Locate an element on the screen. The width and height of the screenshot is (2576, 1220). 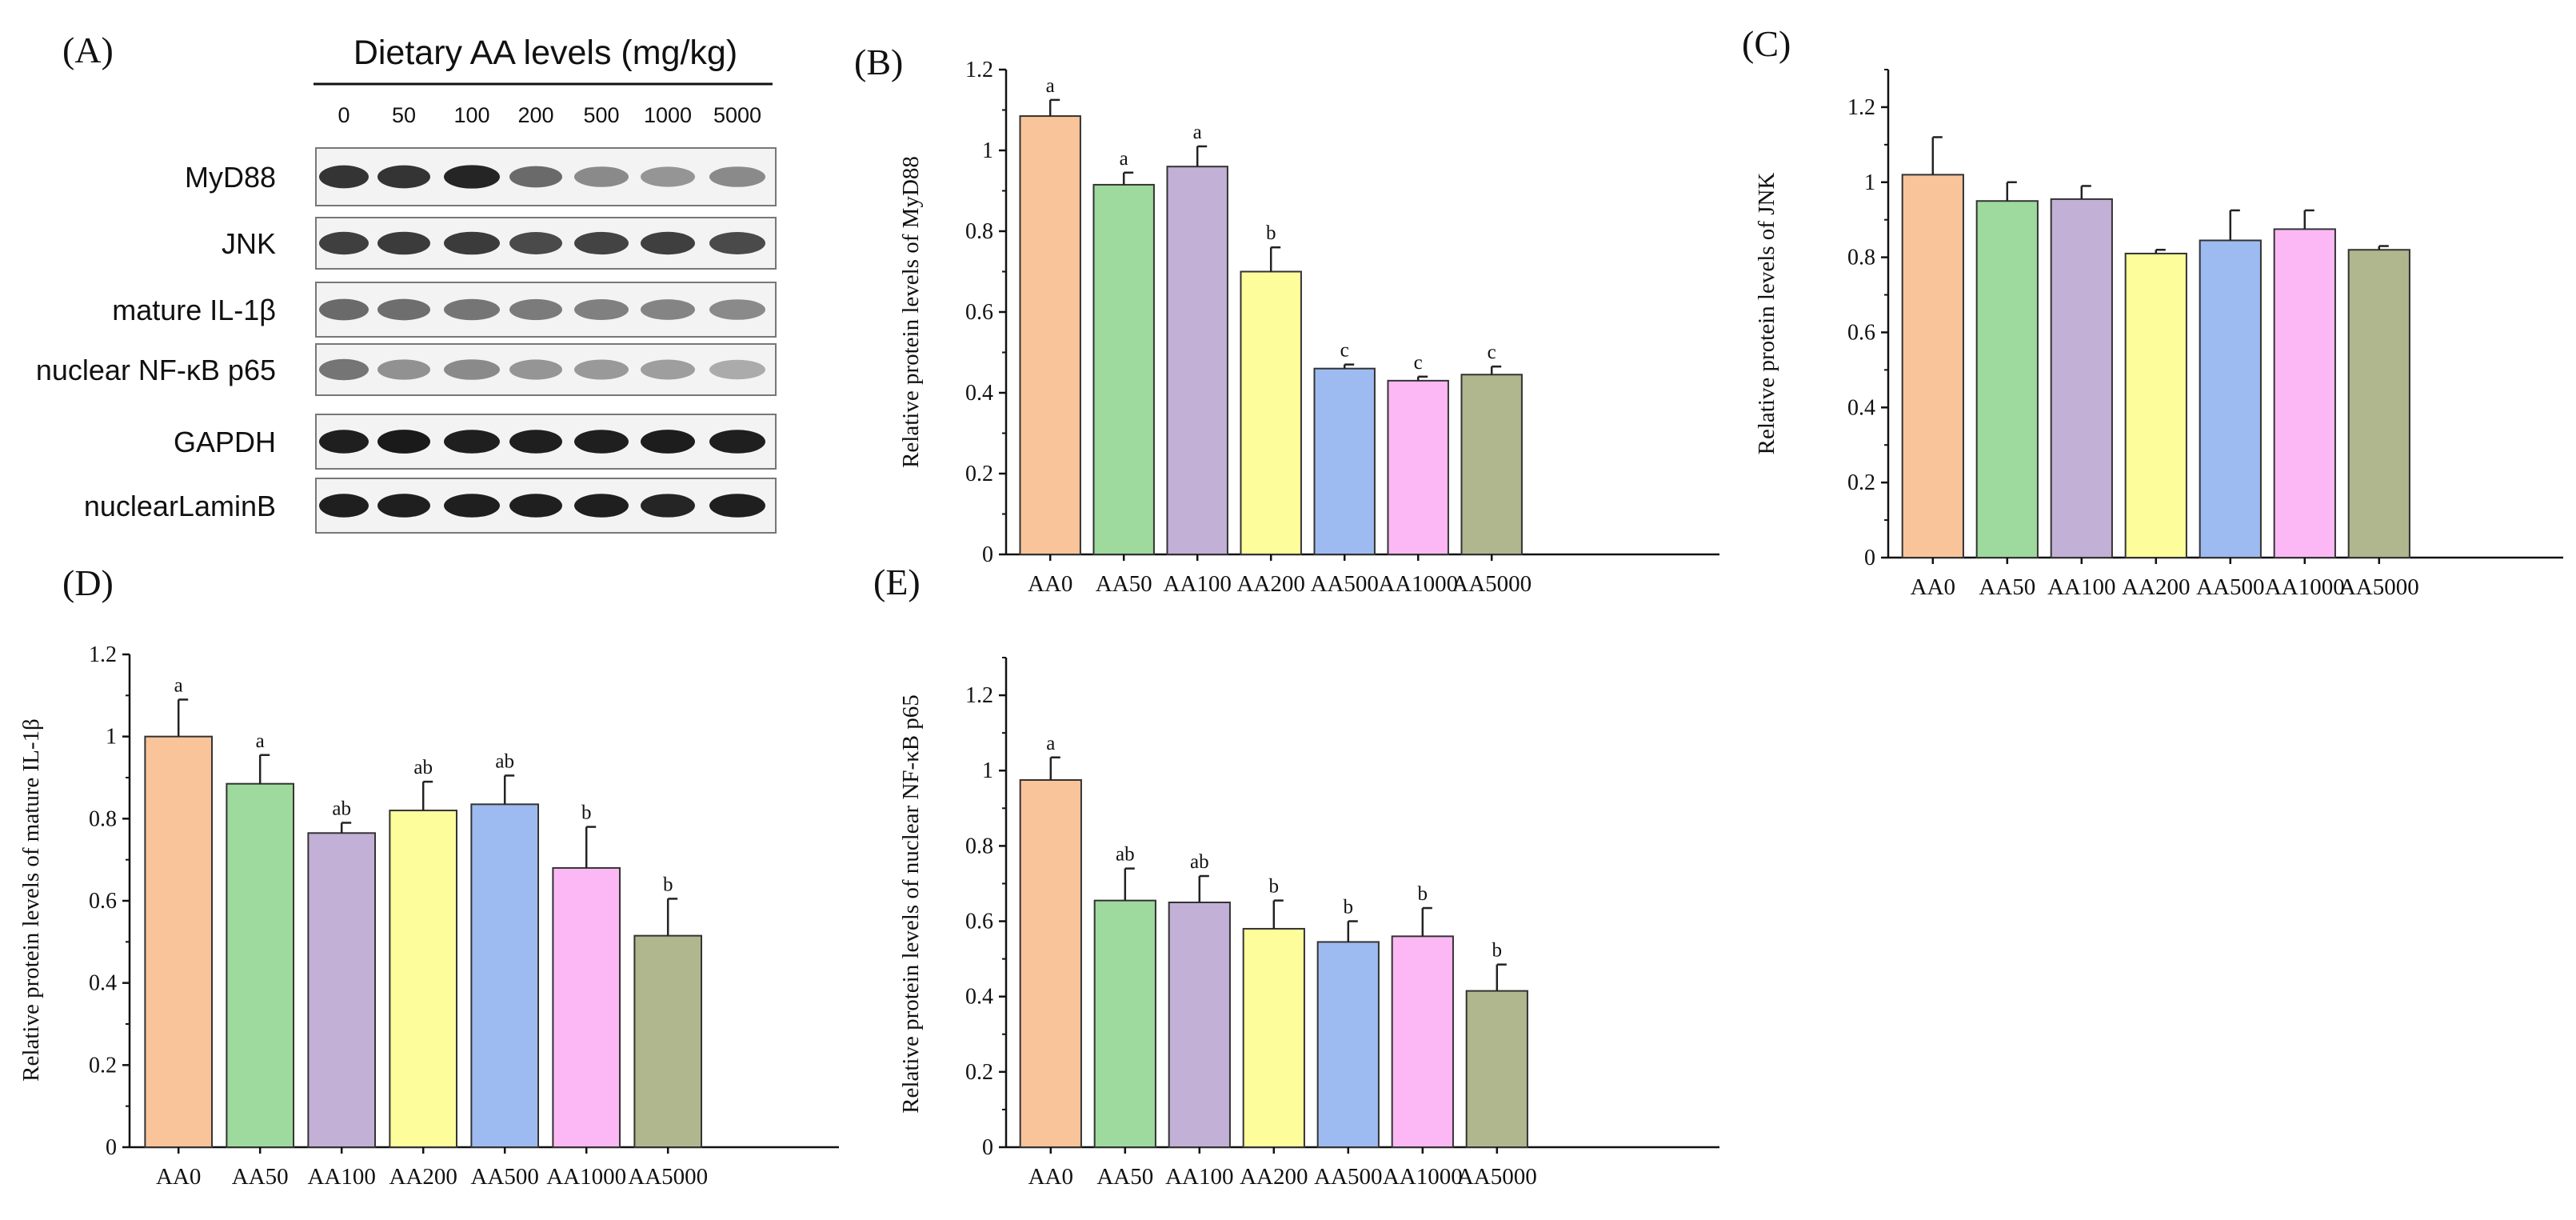
panel-label: (B) is located at coordinates (879, 62).